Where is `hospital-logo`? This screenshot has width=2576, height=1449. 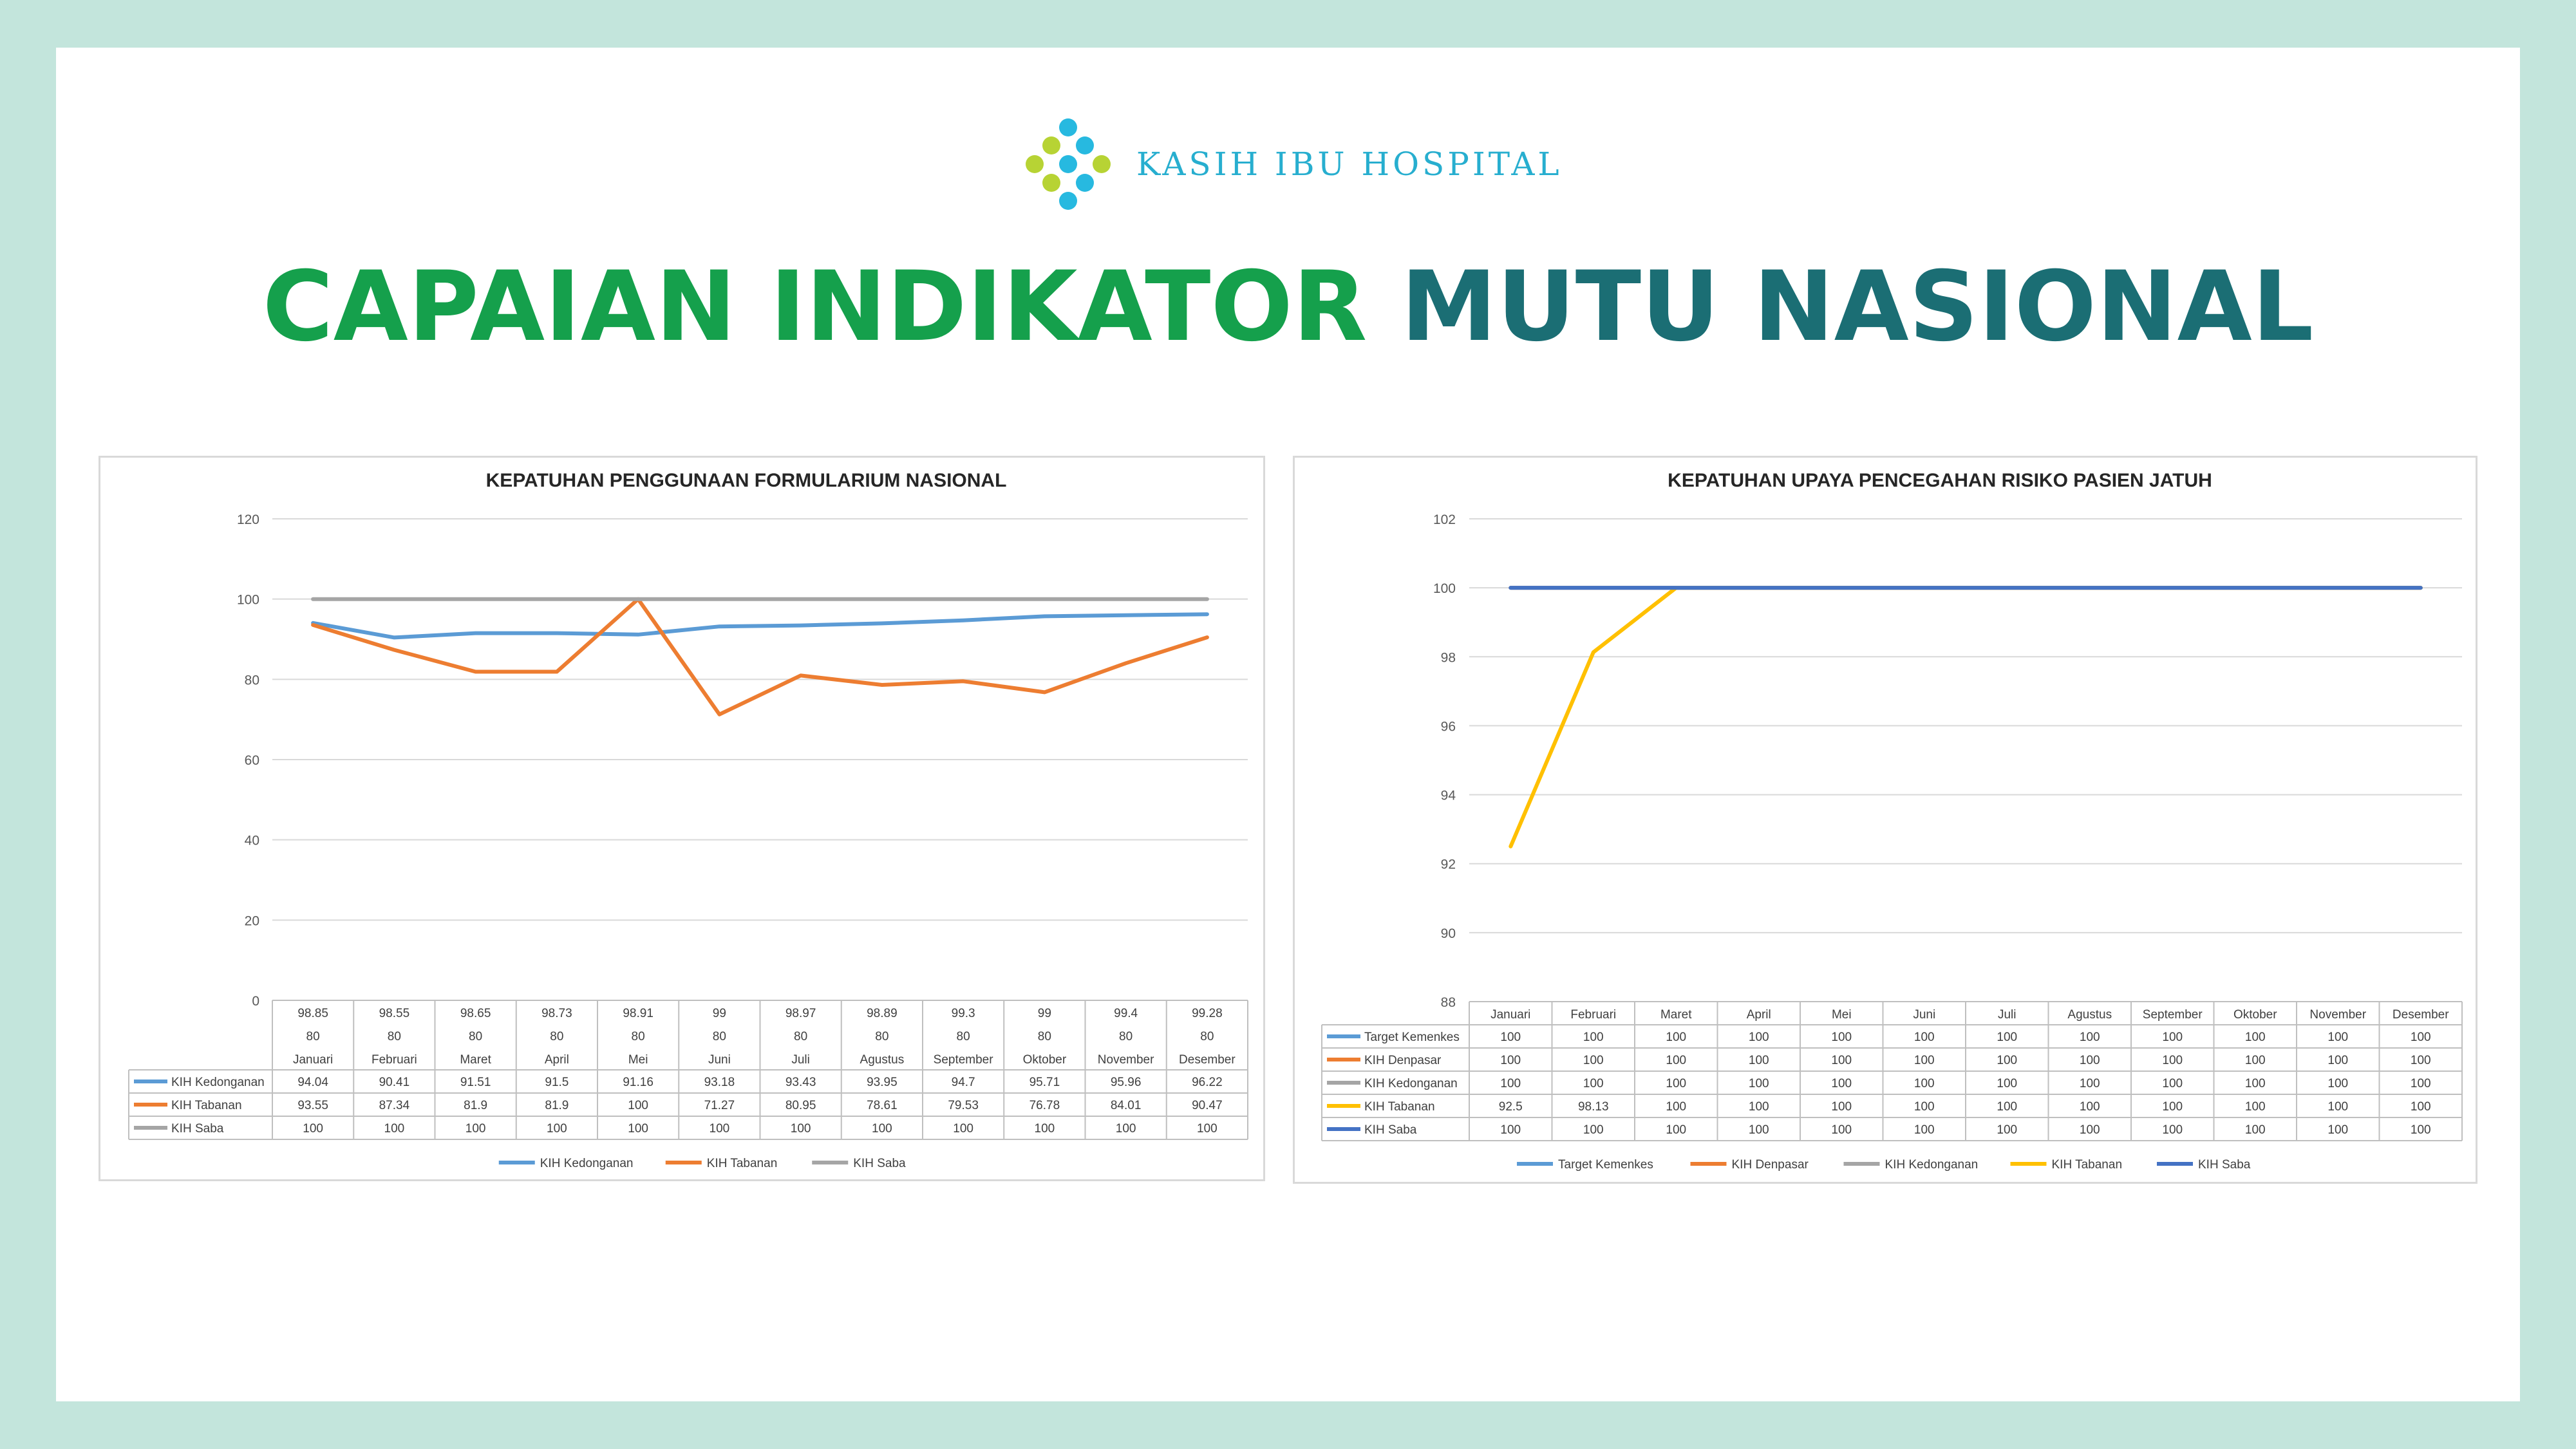 hospital-logo is located at coordinates (1076, 166).